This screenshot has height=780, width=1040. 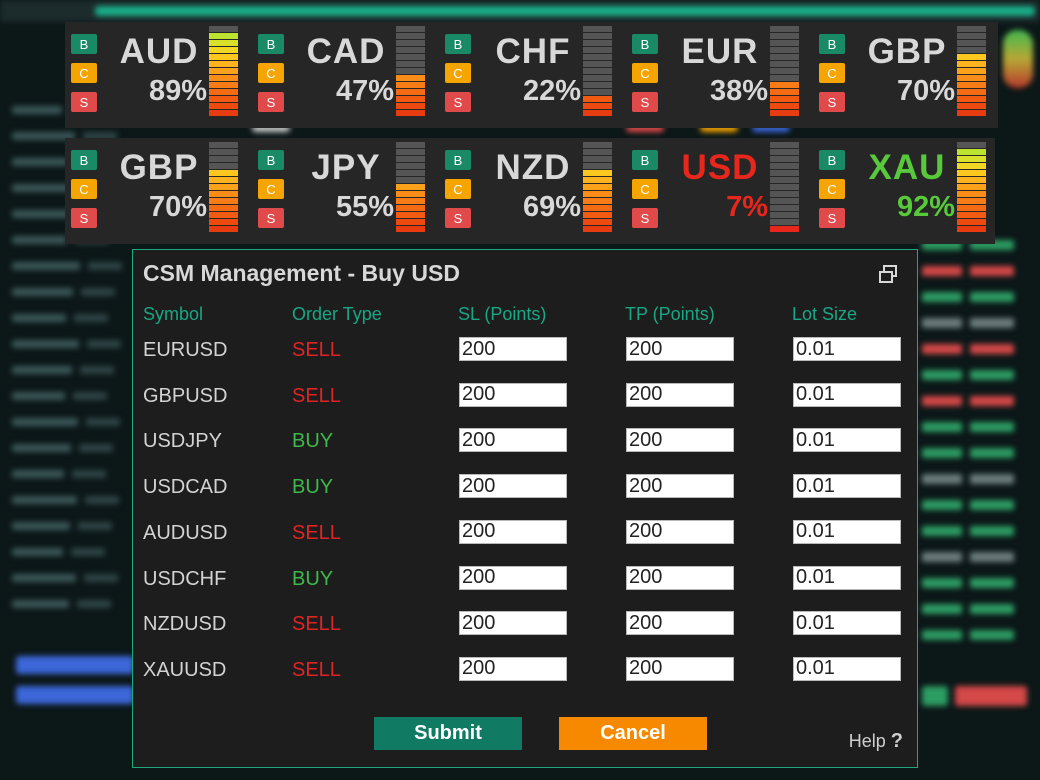 I want to click on strength-tile-jpy: B C S JPY 55%, so click(x=345, y=191).